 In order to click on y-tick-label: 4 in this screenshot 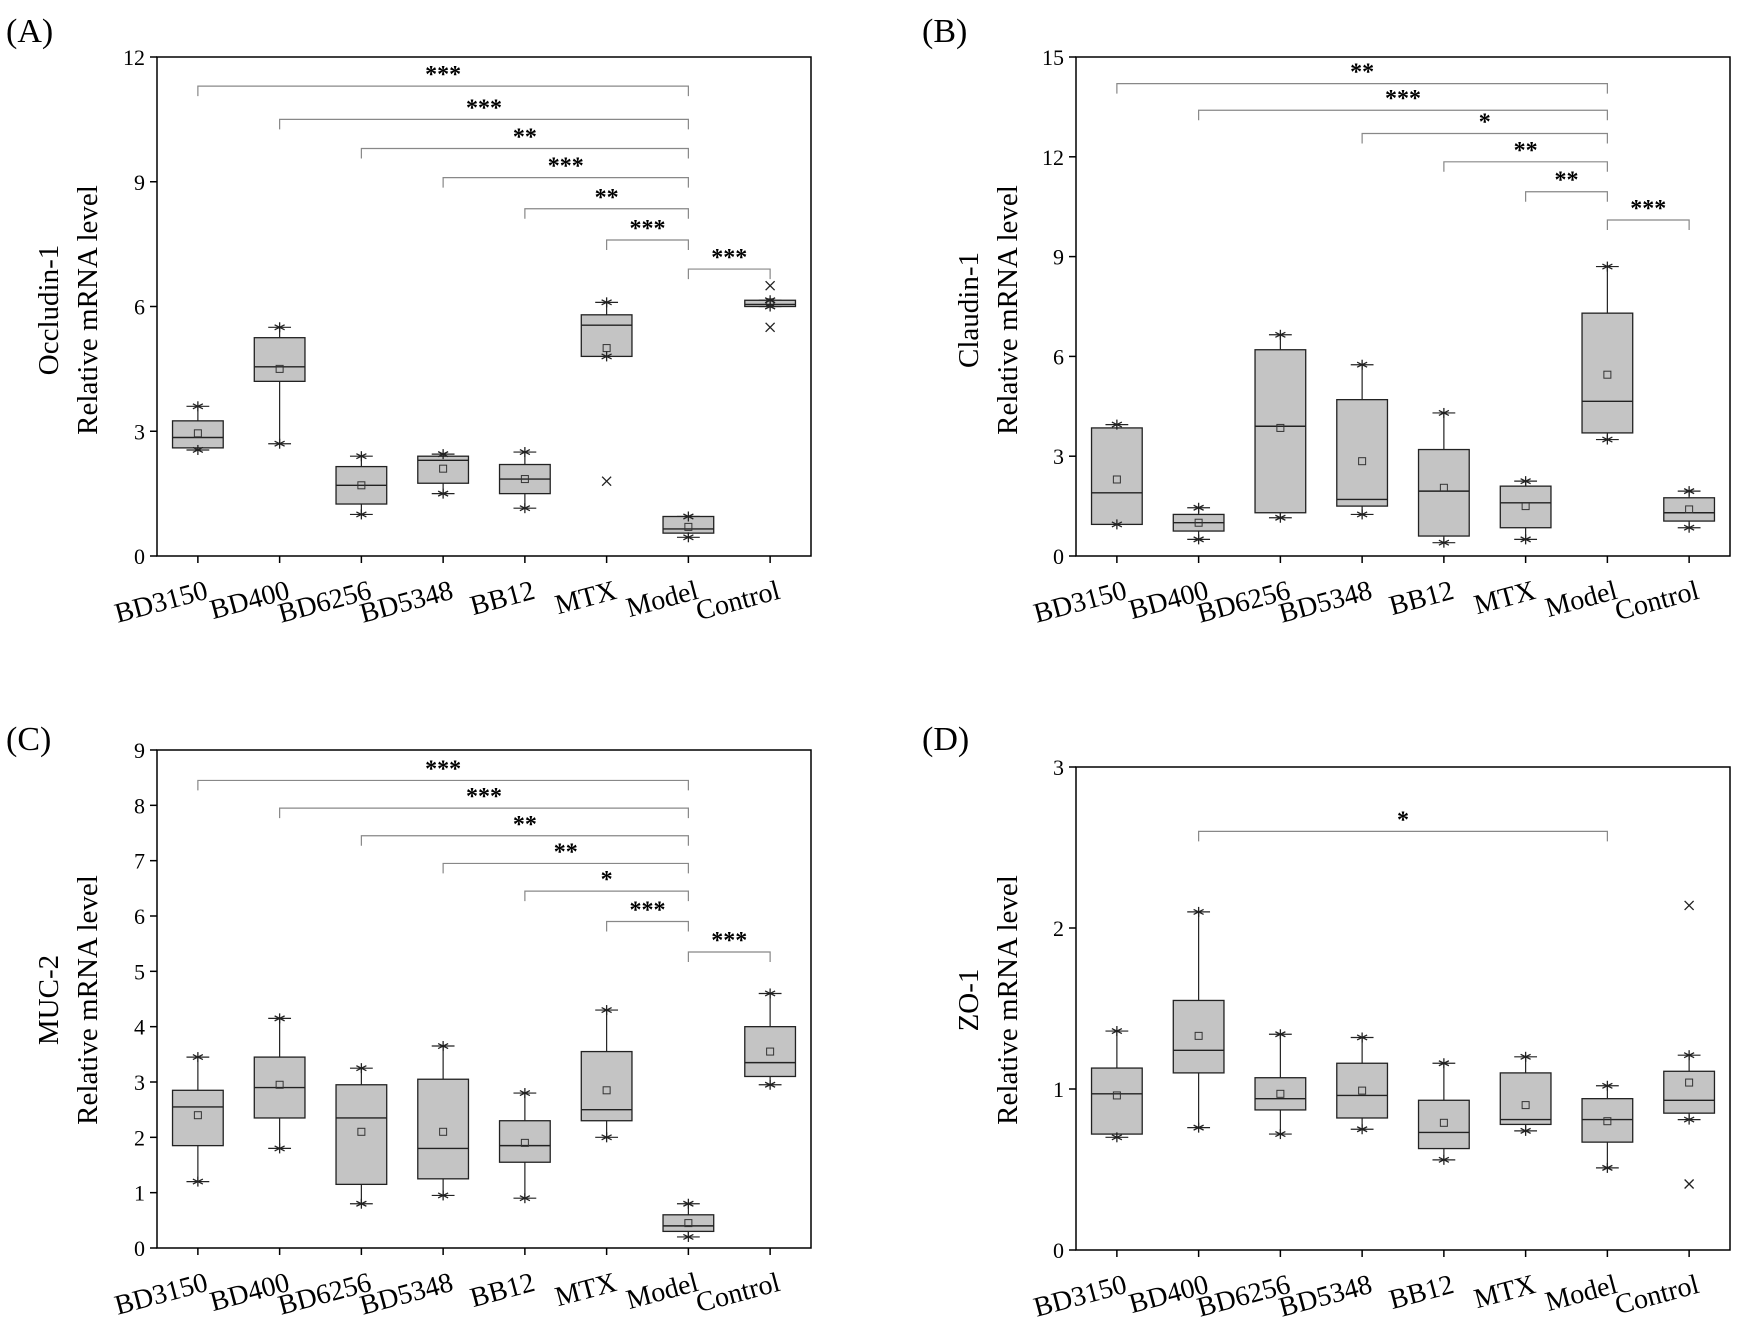, I will do `click(139, 1027)`.